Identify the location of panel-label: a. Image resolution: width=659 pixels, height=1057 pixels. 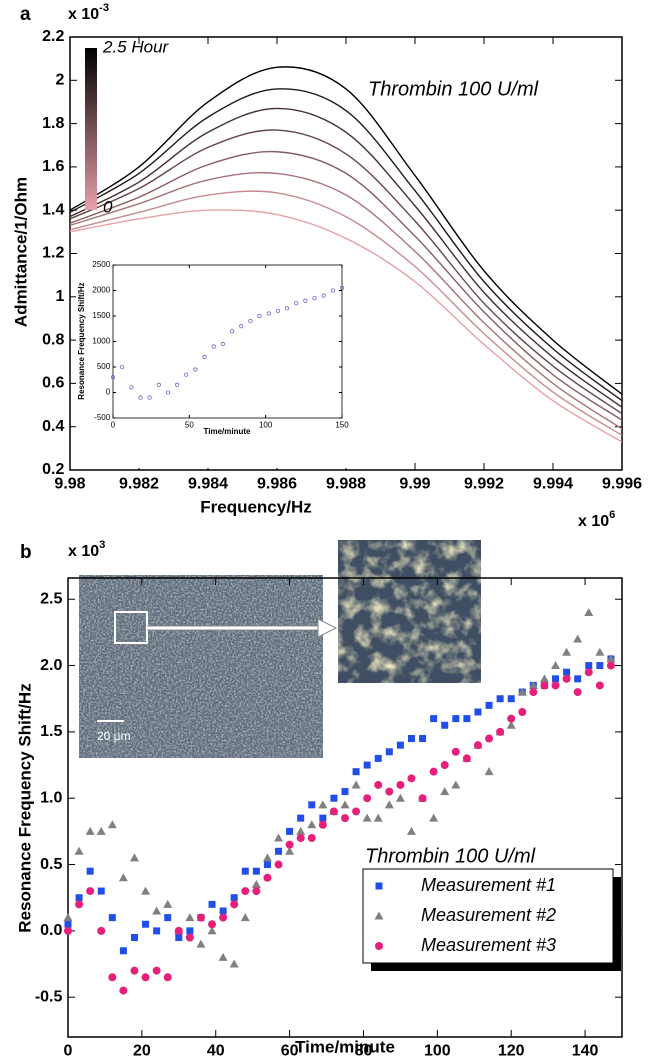
(25, 14).